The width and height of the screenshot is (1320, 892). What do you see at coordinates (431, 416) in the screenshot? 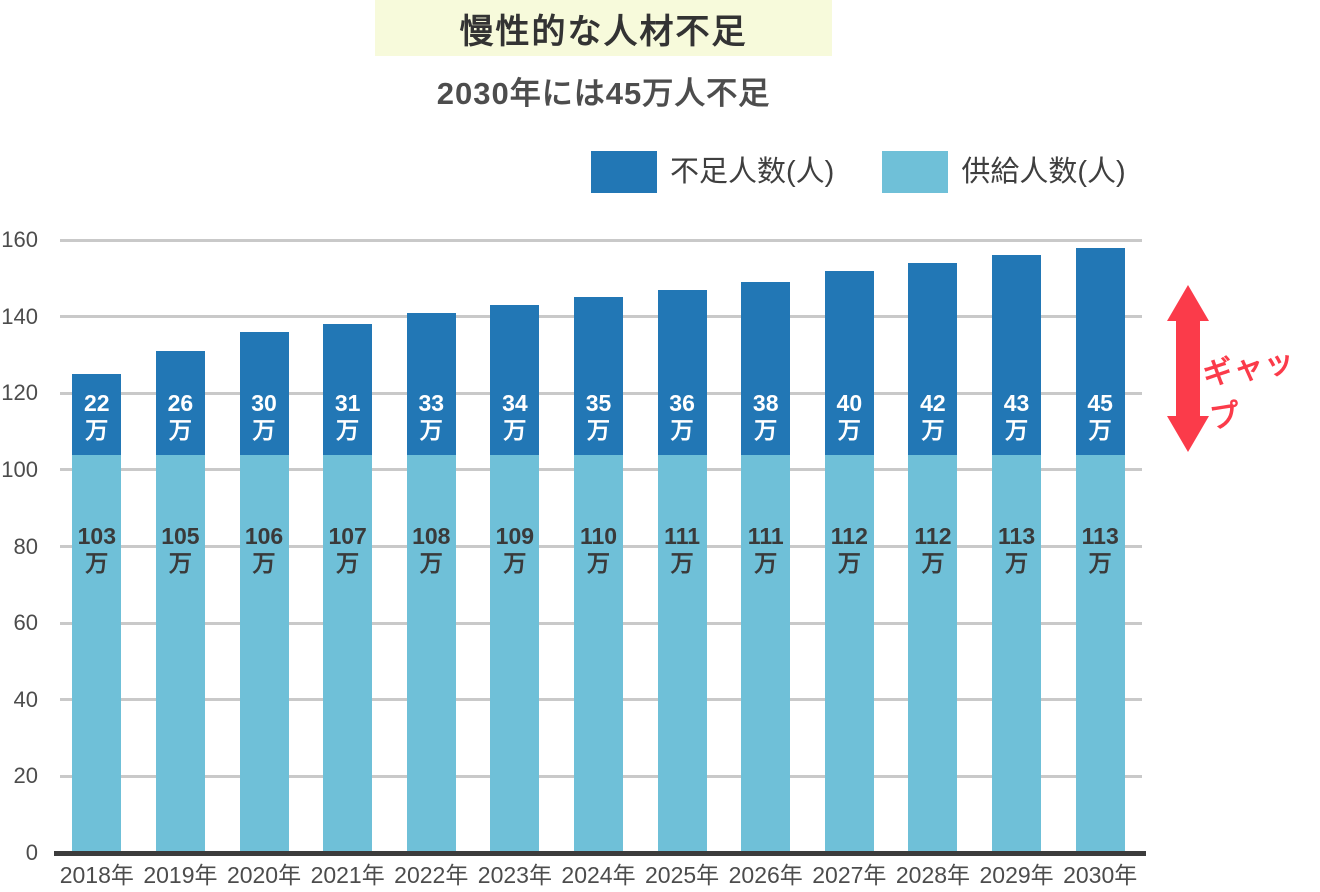
I see `bar-value-label-shortage-2022年: 33 万` at bounding box center [431, 416].